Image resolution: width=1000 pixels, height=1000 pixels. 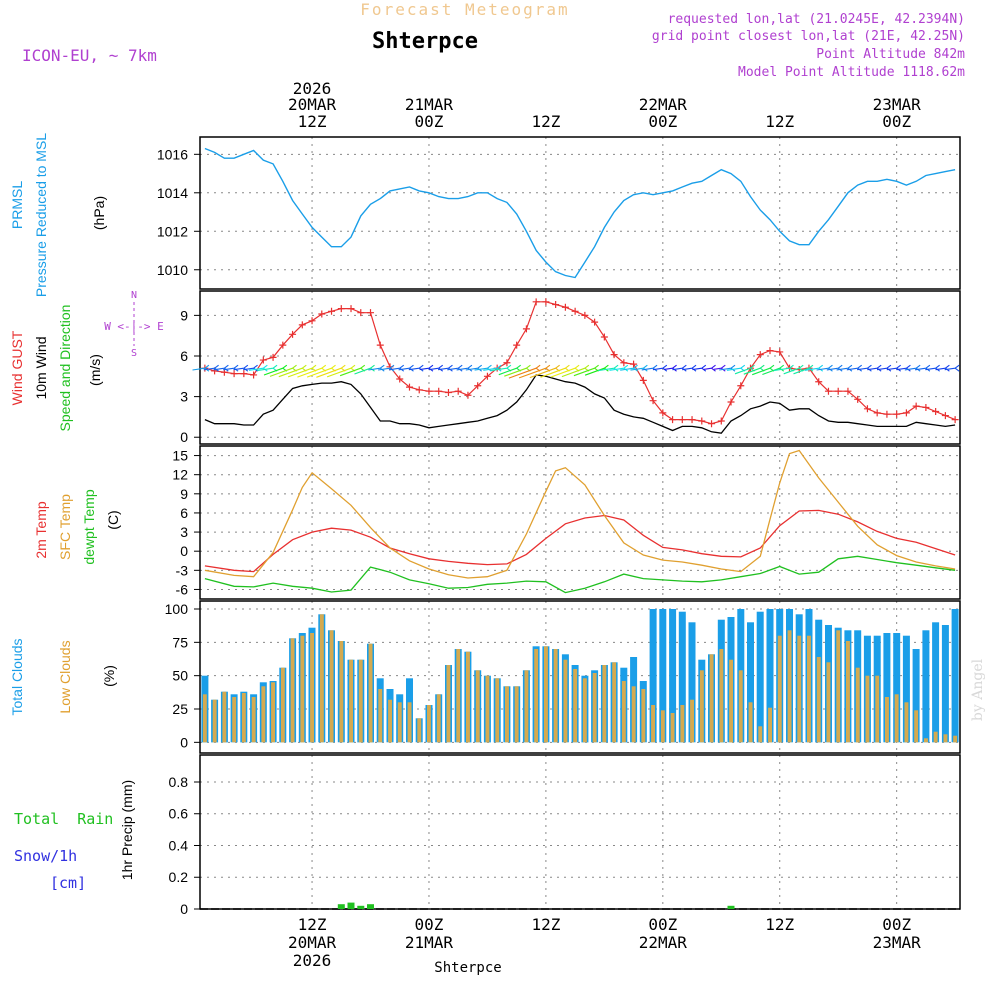 What do you see at coordinates (63, 676) in the screenshot?
I see `cloud-panel-labels: Total Clouds Low Clouds (%)` at bounding box center [63, 676].